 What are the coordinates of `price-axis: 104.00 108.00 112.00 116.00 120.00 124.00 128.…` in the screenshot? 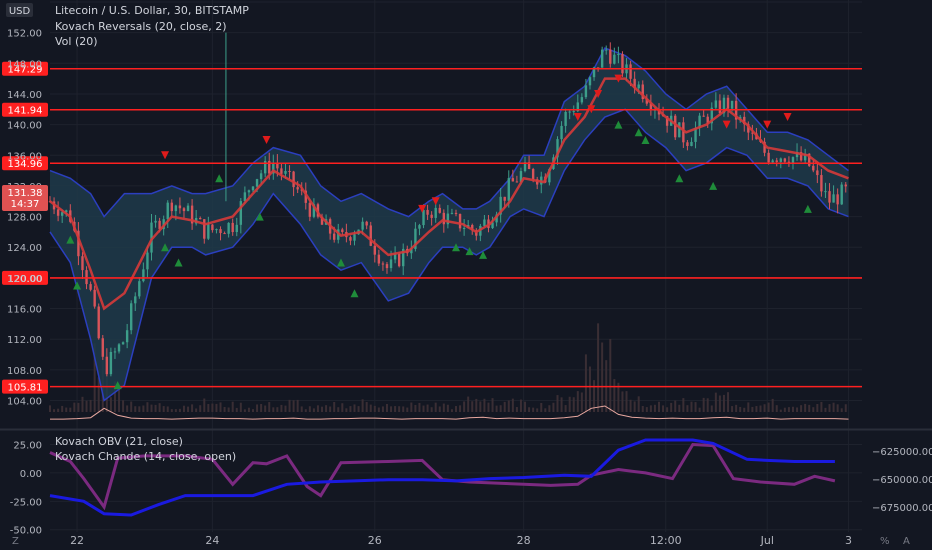 It's located at (24, 275).